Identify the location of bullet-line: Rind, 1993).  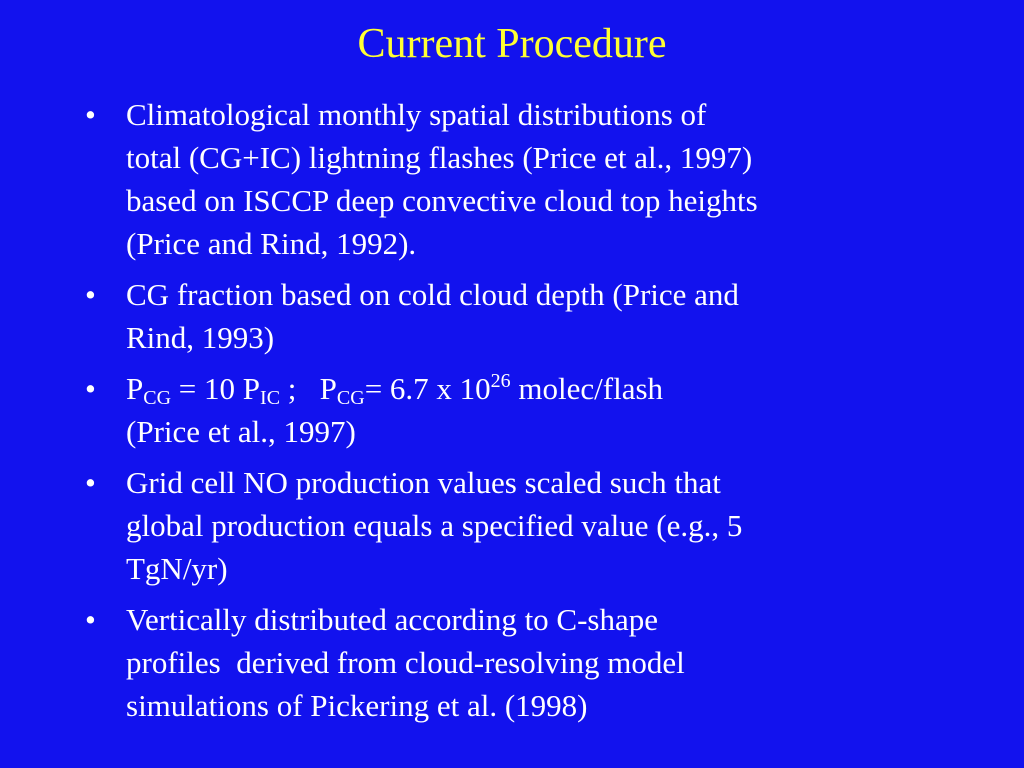
(200, 337).